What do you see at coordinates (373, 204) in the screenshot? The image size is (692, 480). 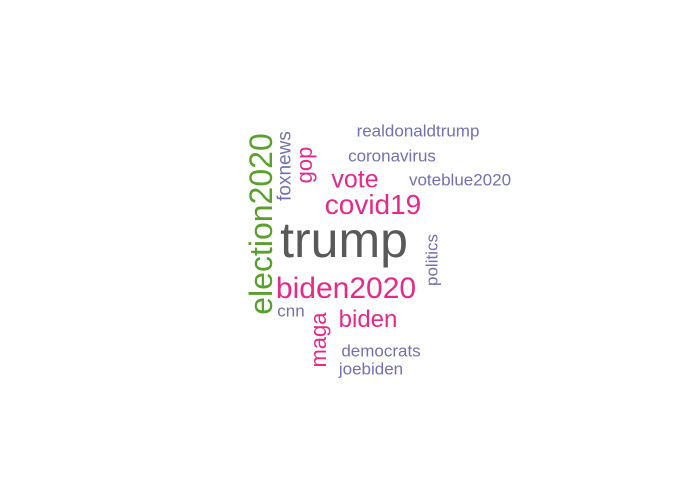 I see `word-covid19: covid19` at bounding box center [373, 204].